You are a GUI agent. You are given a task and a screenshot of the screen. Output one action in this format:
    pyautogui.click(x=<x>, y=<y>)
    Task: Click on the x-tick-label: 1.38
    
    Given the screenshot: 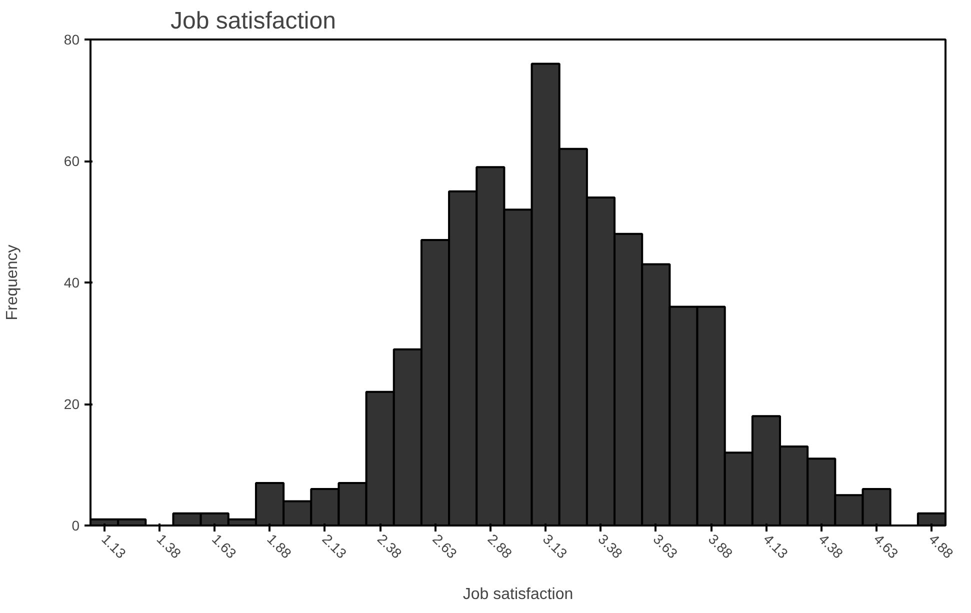 What is the action you would take?
    pyautogui.click(x=169, y=546)
    